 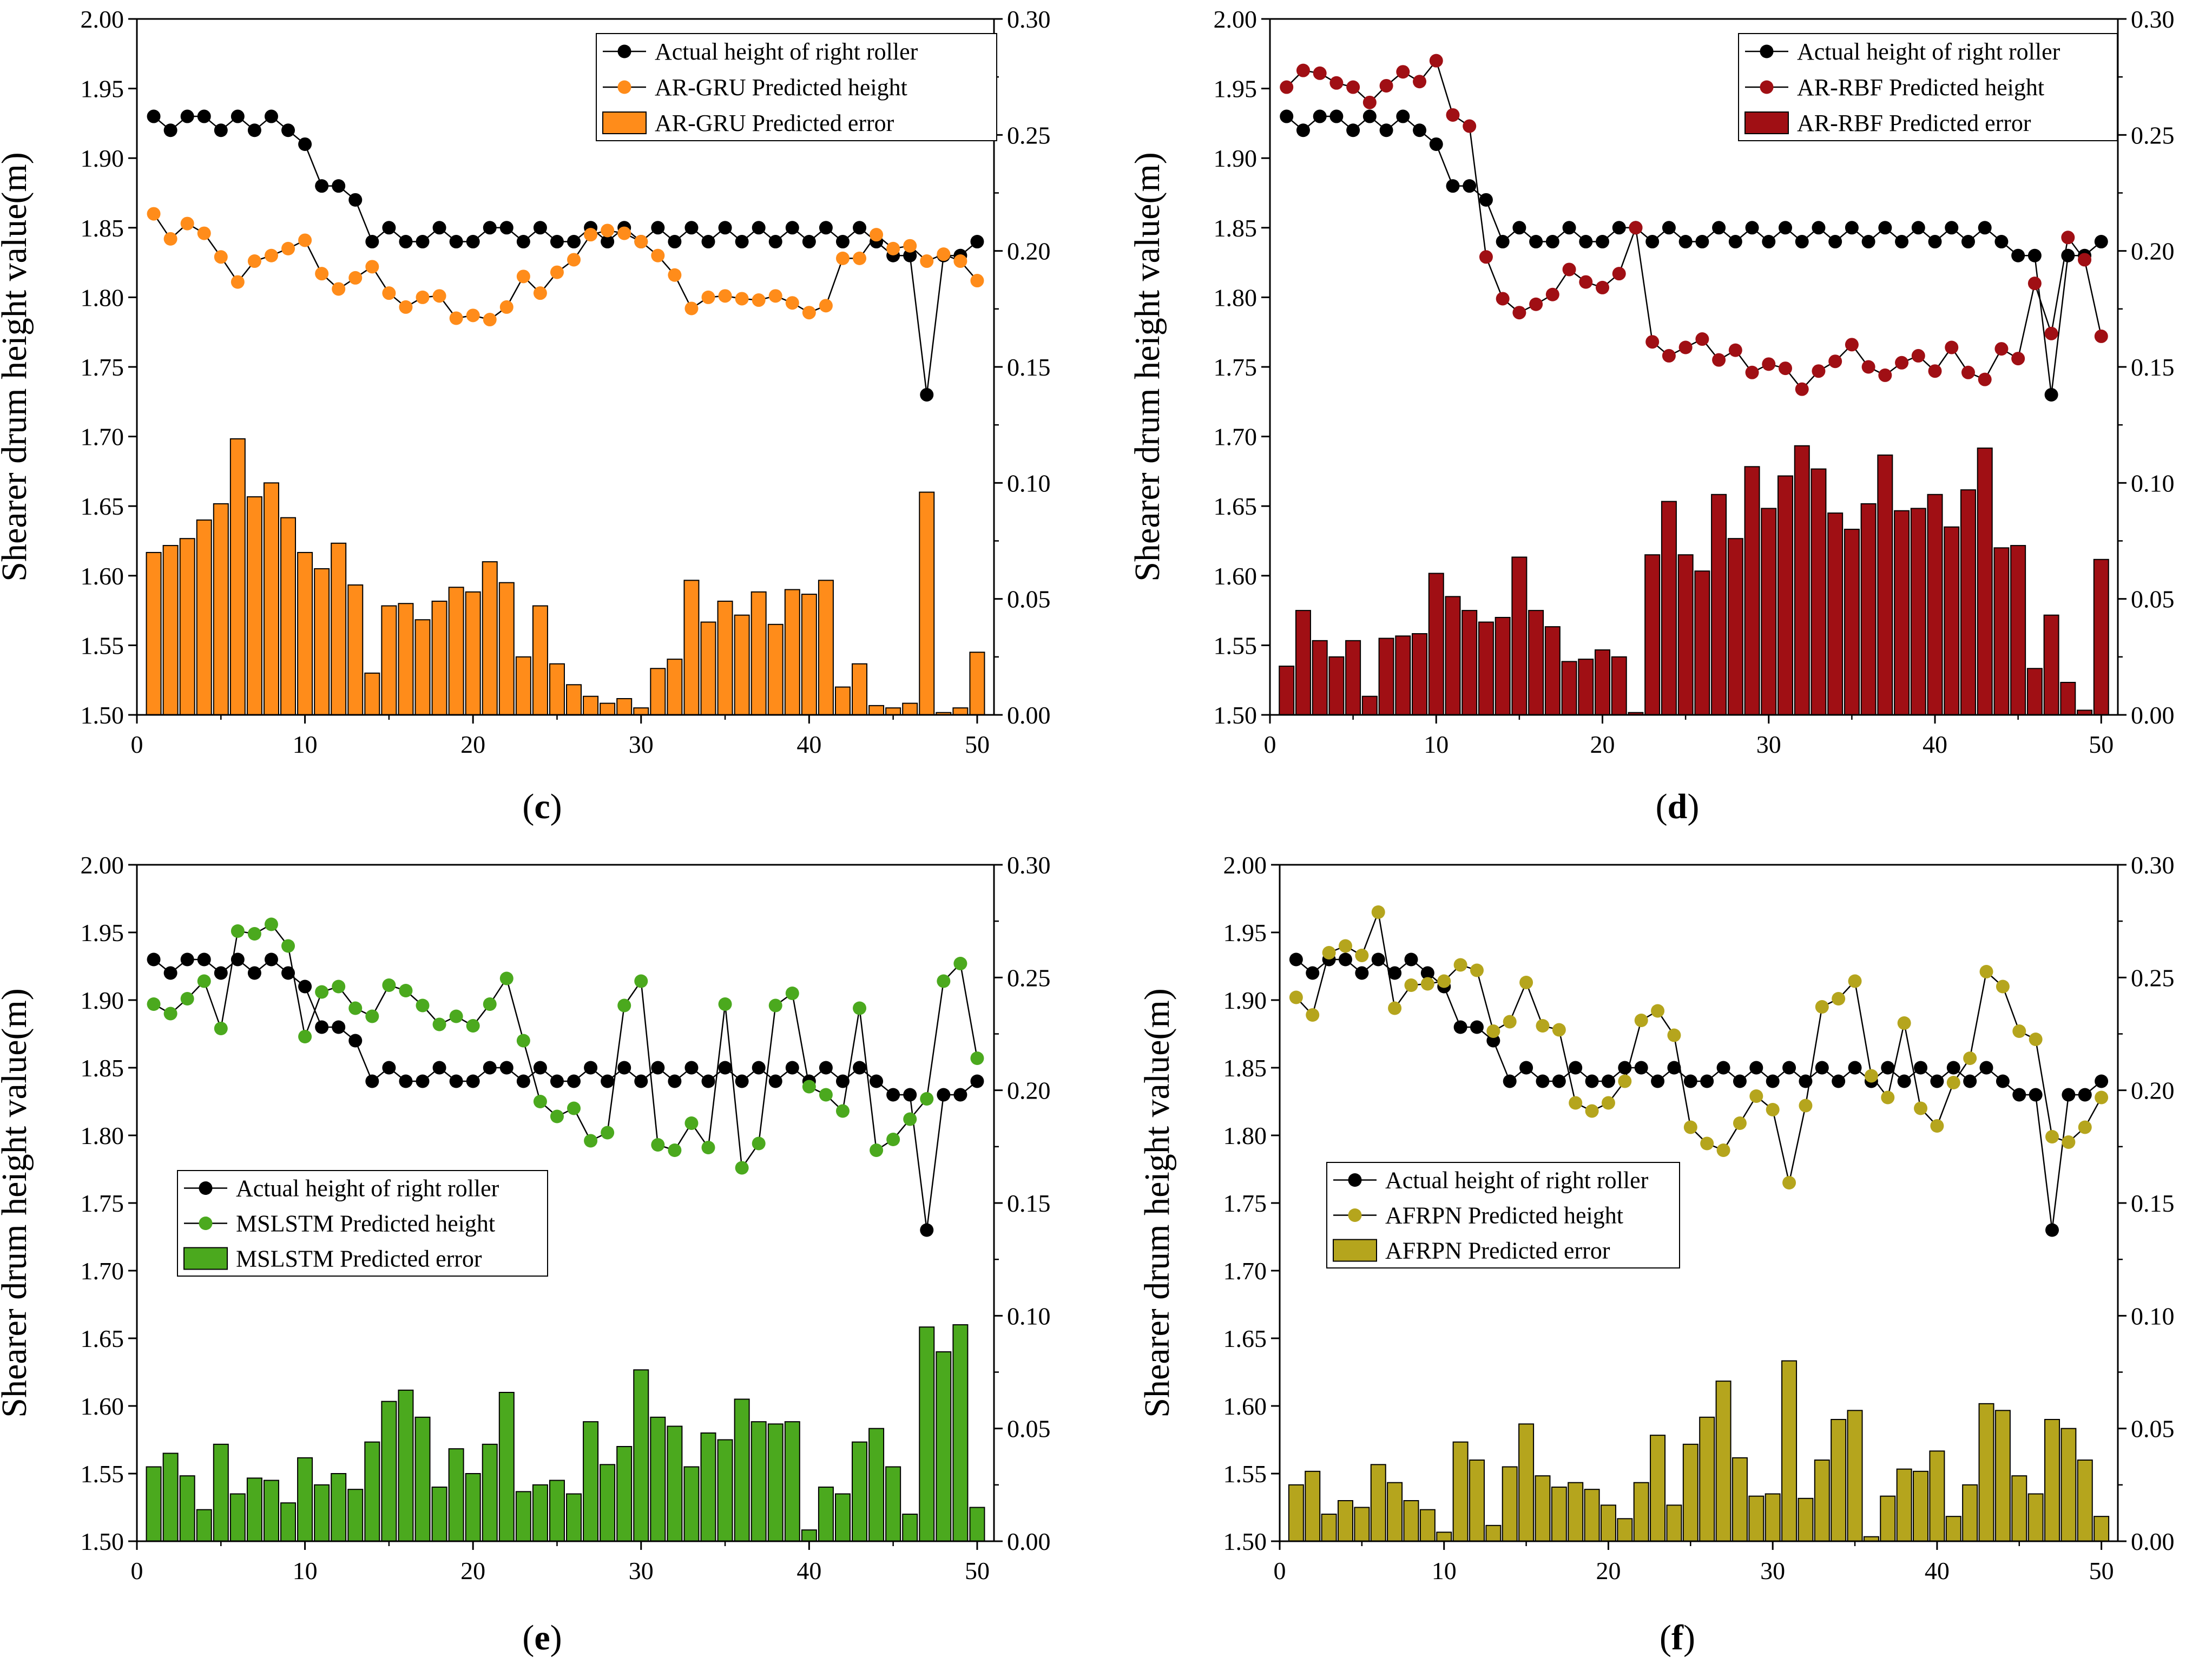 I want to click on x-tick-label: 50, so click(x=2102, y=1571).